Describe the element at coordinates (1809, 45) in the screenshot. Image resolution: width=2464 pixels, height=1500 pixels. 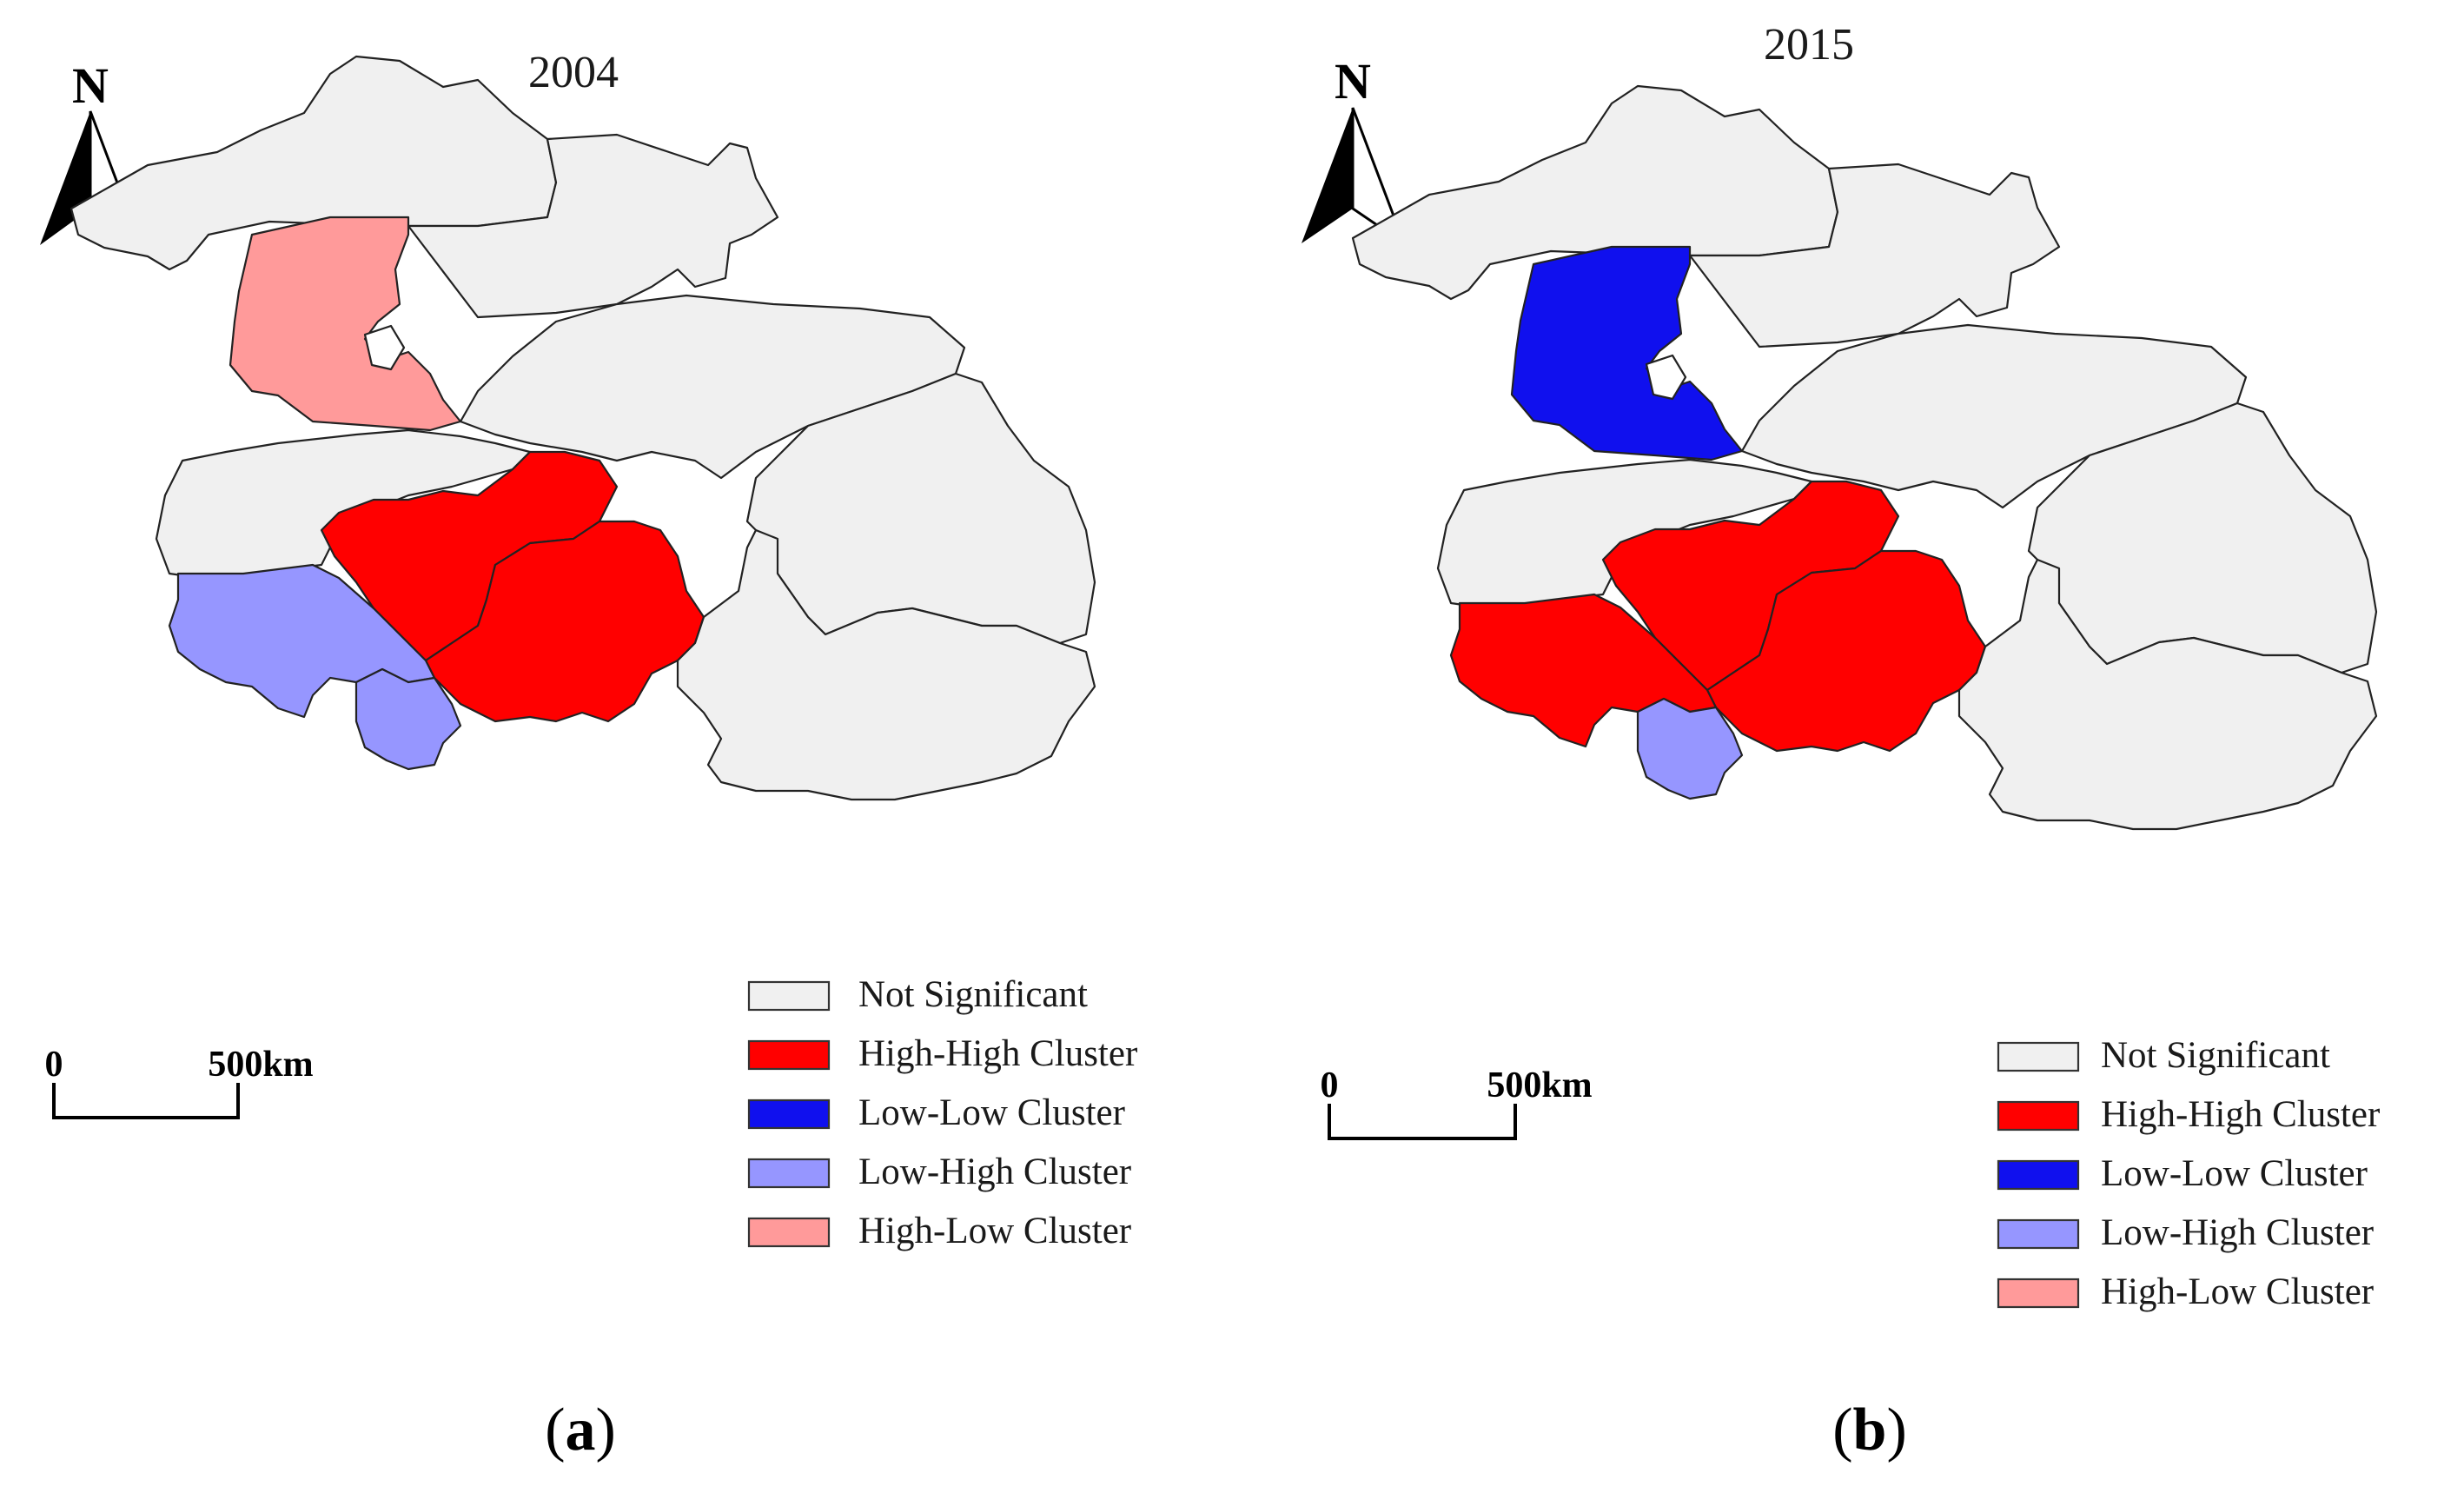
I see `map-title: 2015` at that location.